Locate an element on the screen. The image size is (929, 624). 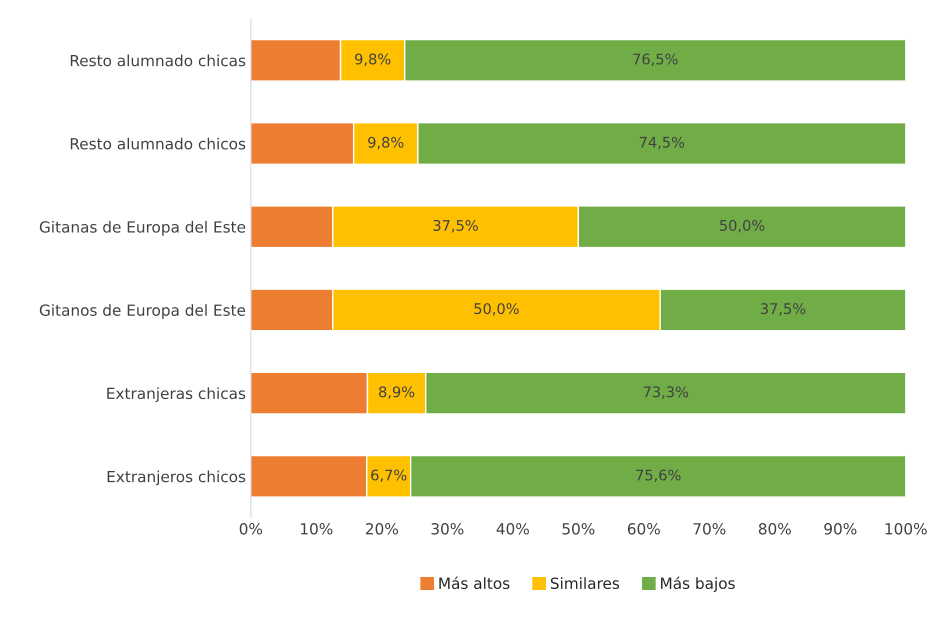
x-tick-label: 30% is located at coordinates (448, 529).